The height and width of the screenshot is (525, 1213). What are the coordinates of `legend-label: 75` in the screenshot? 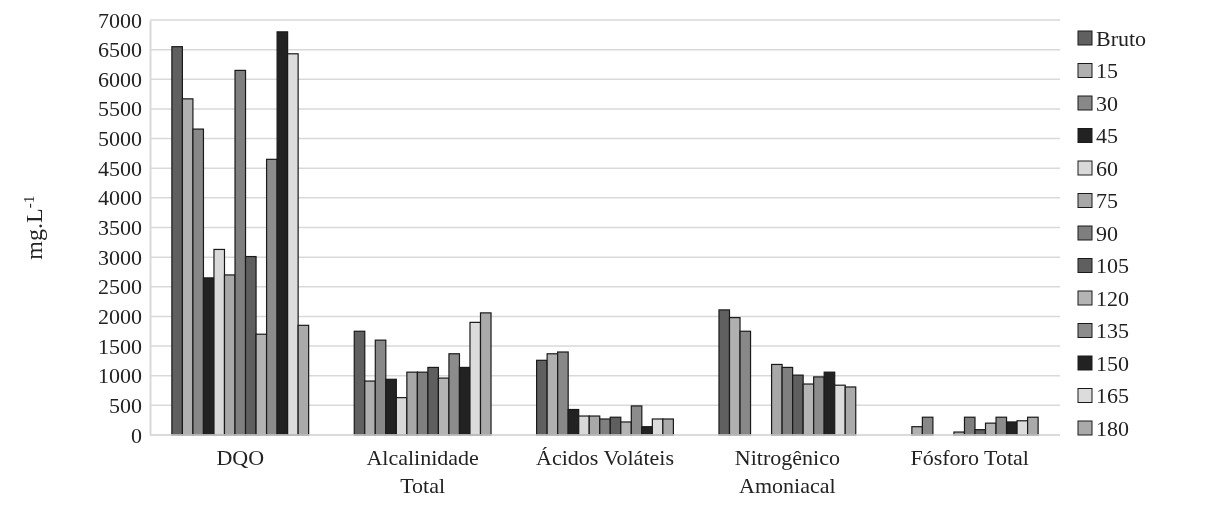 It's located at (1107, 201).